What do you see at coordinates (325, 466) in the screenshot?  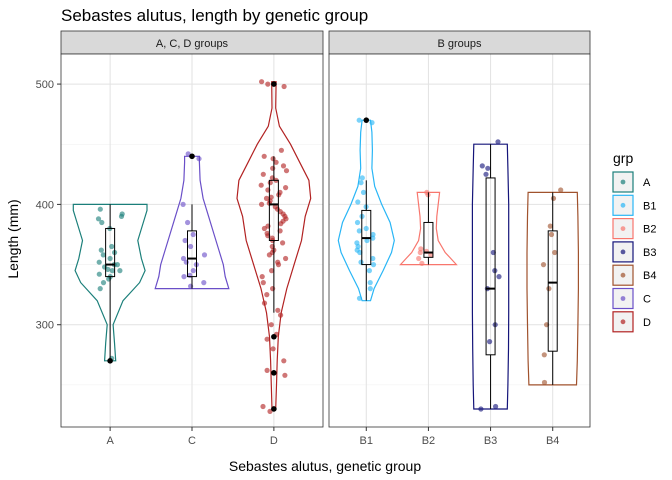 I see `x-axis-title: Sebastes alutus, genetic group` at bounding box center [325, 466].